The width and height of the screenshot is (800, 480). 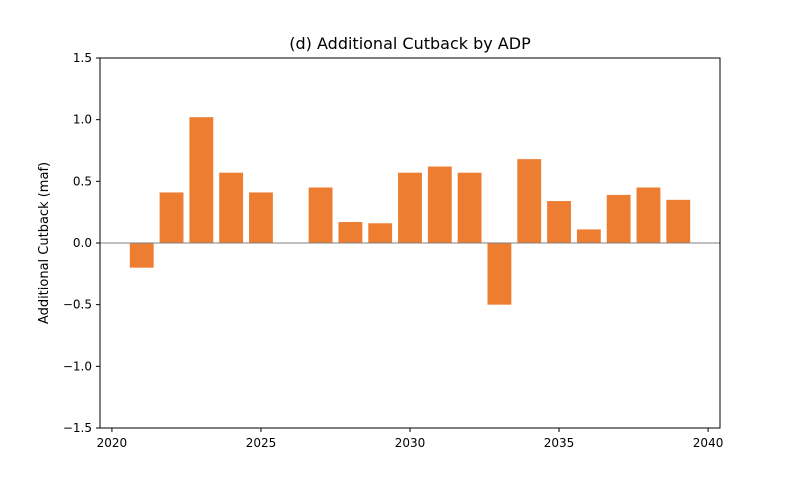 What do you see at coordinates (380, 233) in the screenshot?
I see `bar-2029` at bounding box center [380, 233].